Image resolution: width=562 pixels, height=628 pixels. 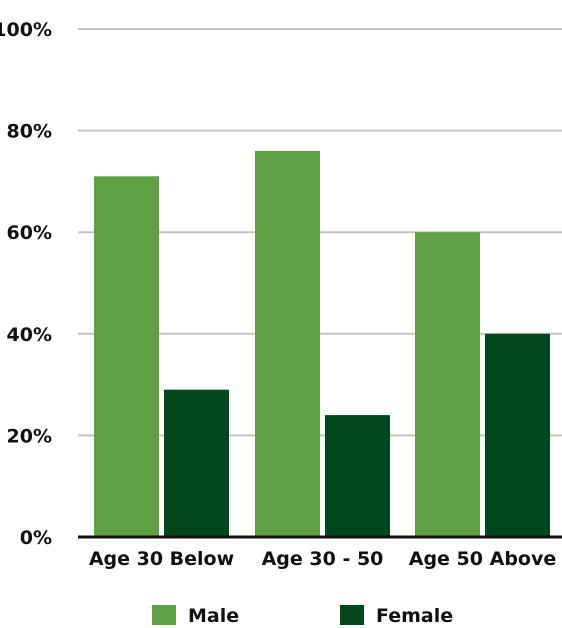 What do you see at coordinates (483, 559) in the screenshot?
I see `x-tick-label: Age 50 Above` at bounding box center [483, 559].